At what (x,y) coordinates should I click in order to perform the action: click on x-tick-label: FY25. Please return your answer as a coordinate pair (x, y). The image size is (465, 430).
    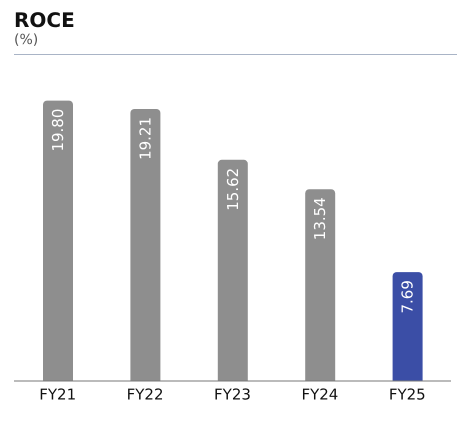
    Looking at the image, I should click on (407, 395).